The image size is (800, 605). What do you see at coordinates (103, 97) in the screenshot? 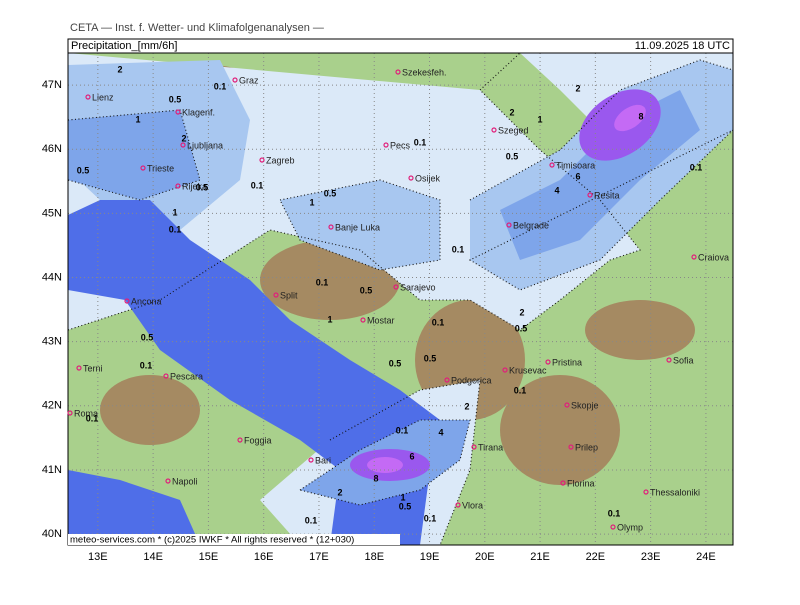
I see `city-name: Lienz` at bounding box center [103, 97].